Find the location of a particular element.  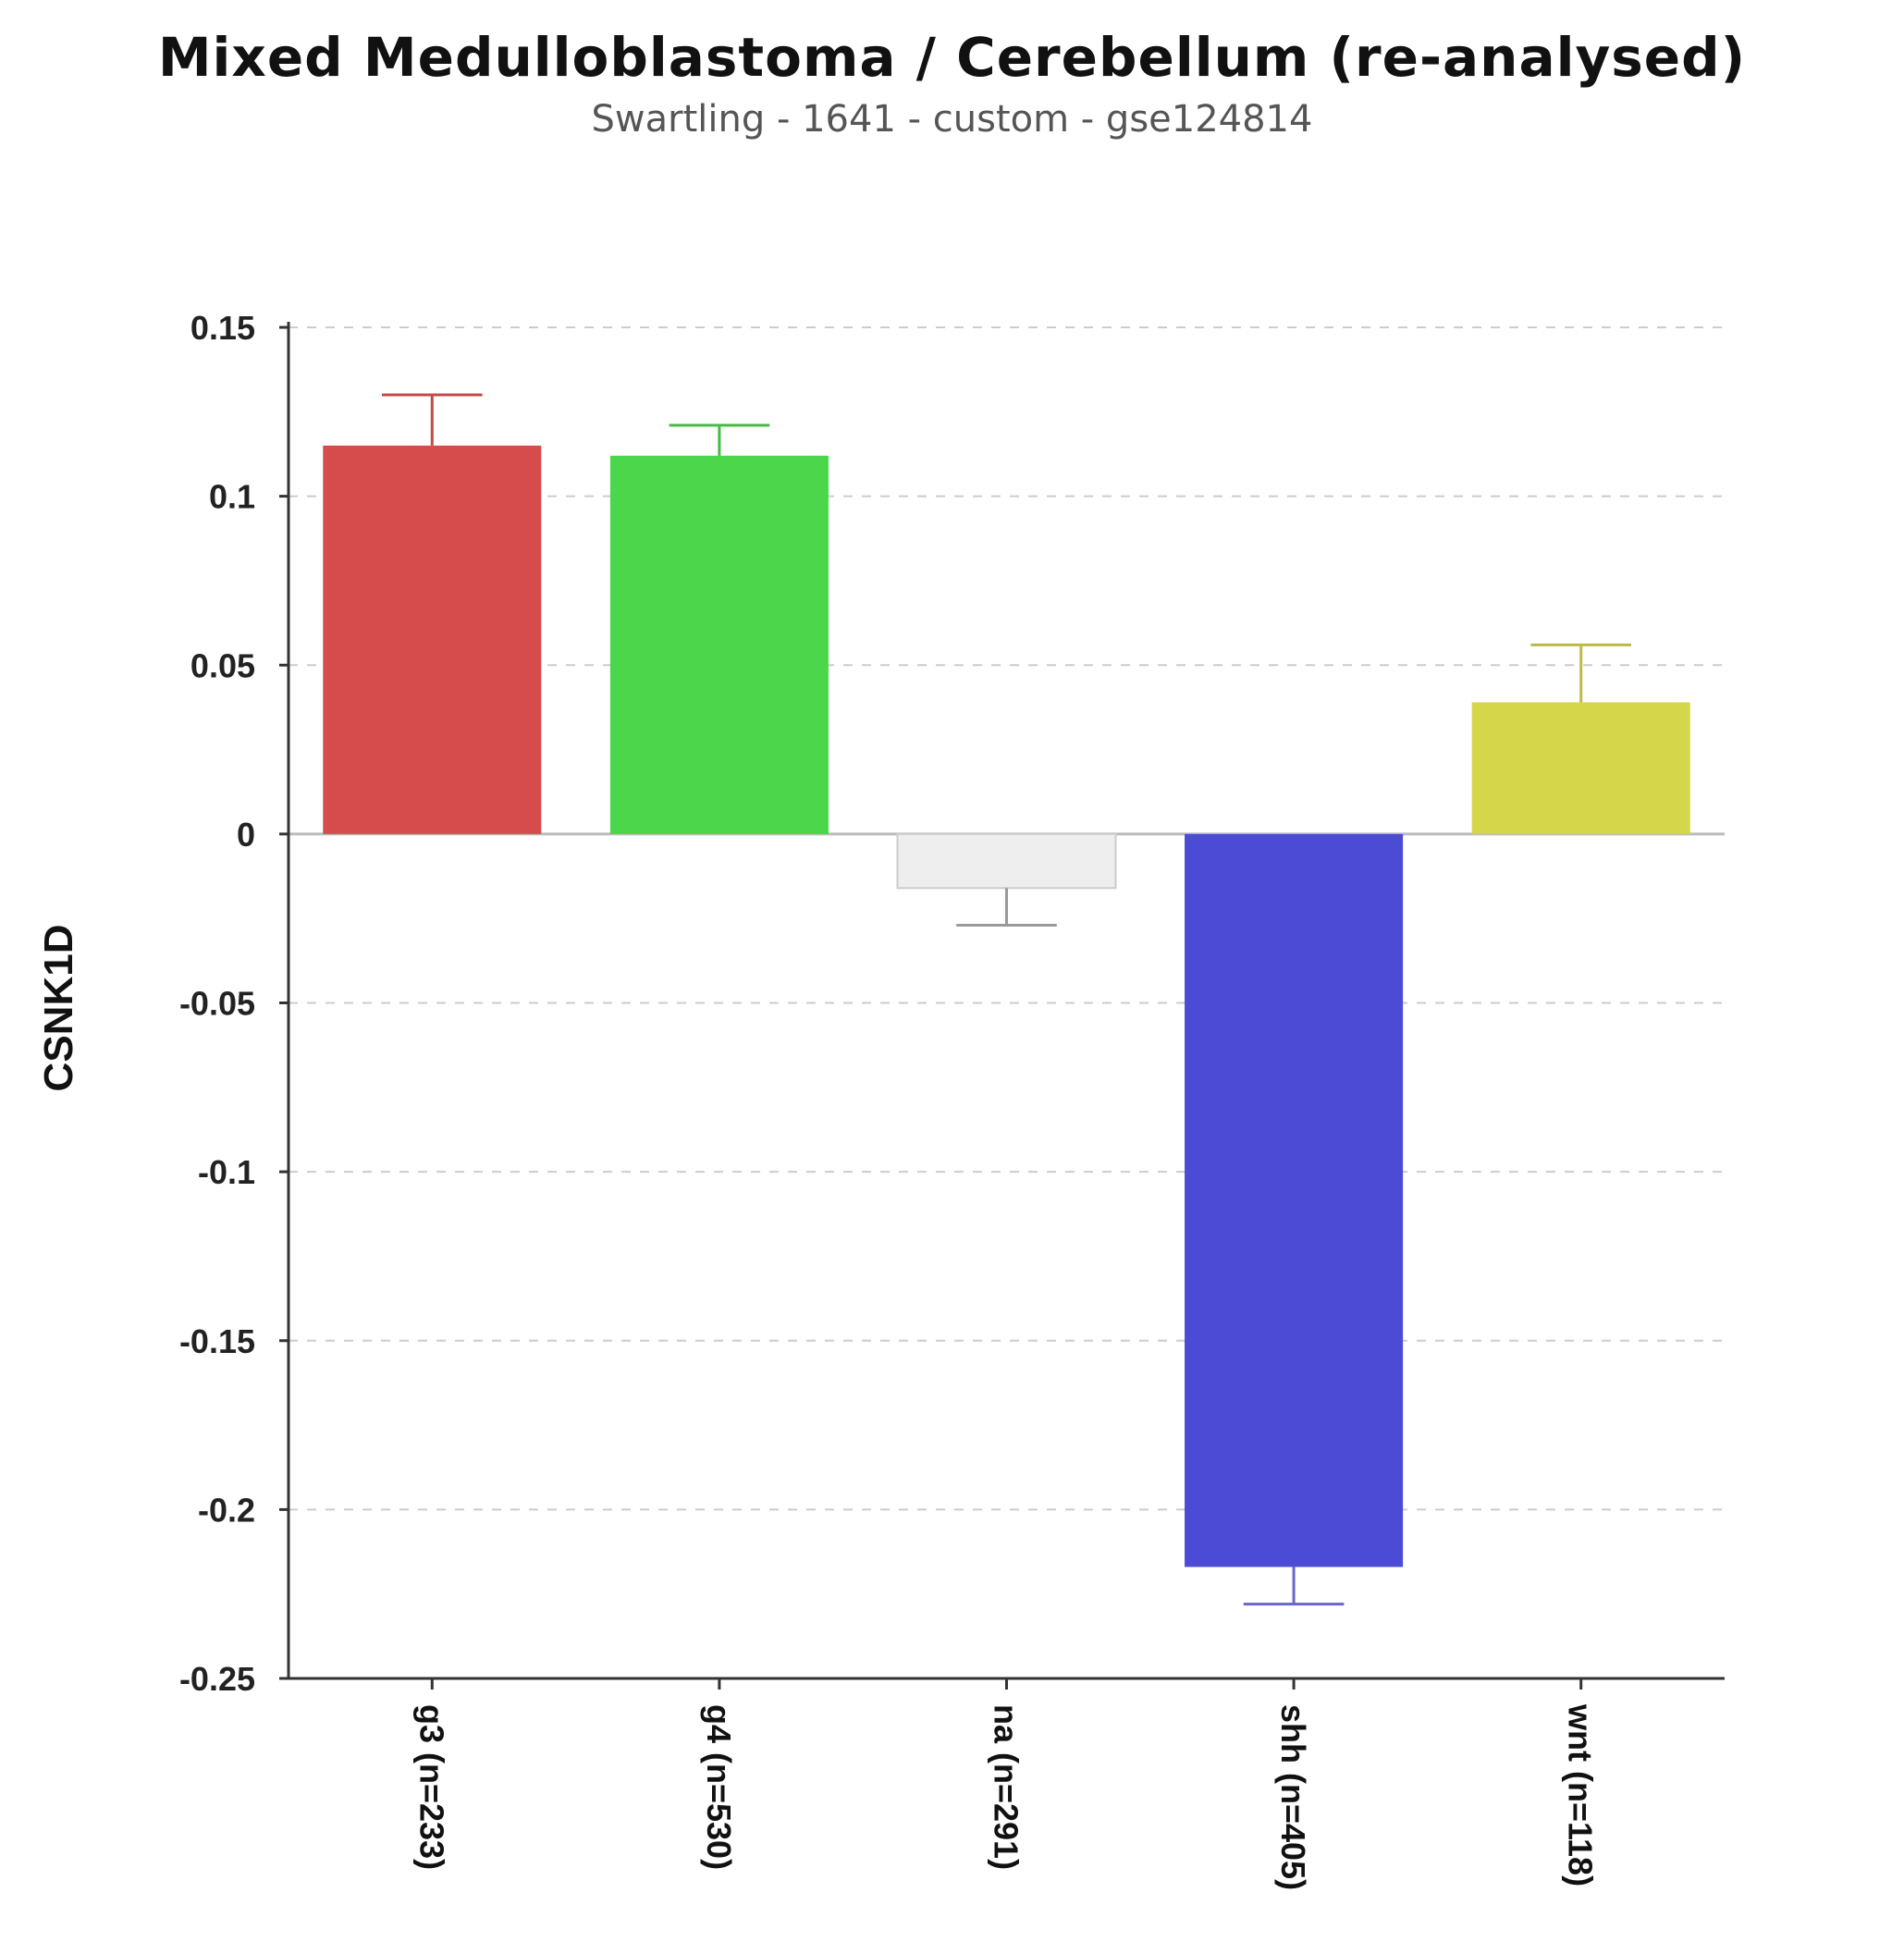

y-axis-ticks: 0.15 0.1 0.05 0 -0.05 -0.1 -0.15 -0.2 -0.25 is located at coordinates (234, 1003).